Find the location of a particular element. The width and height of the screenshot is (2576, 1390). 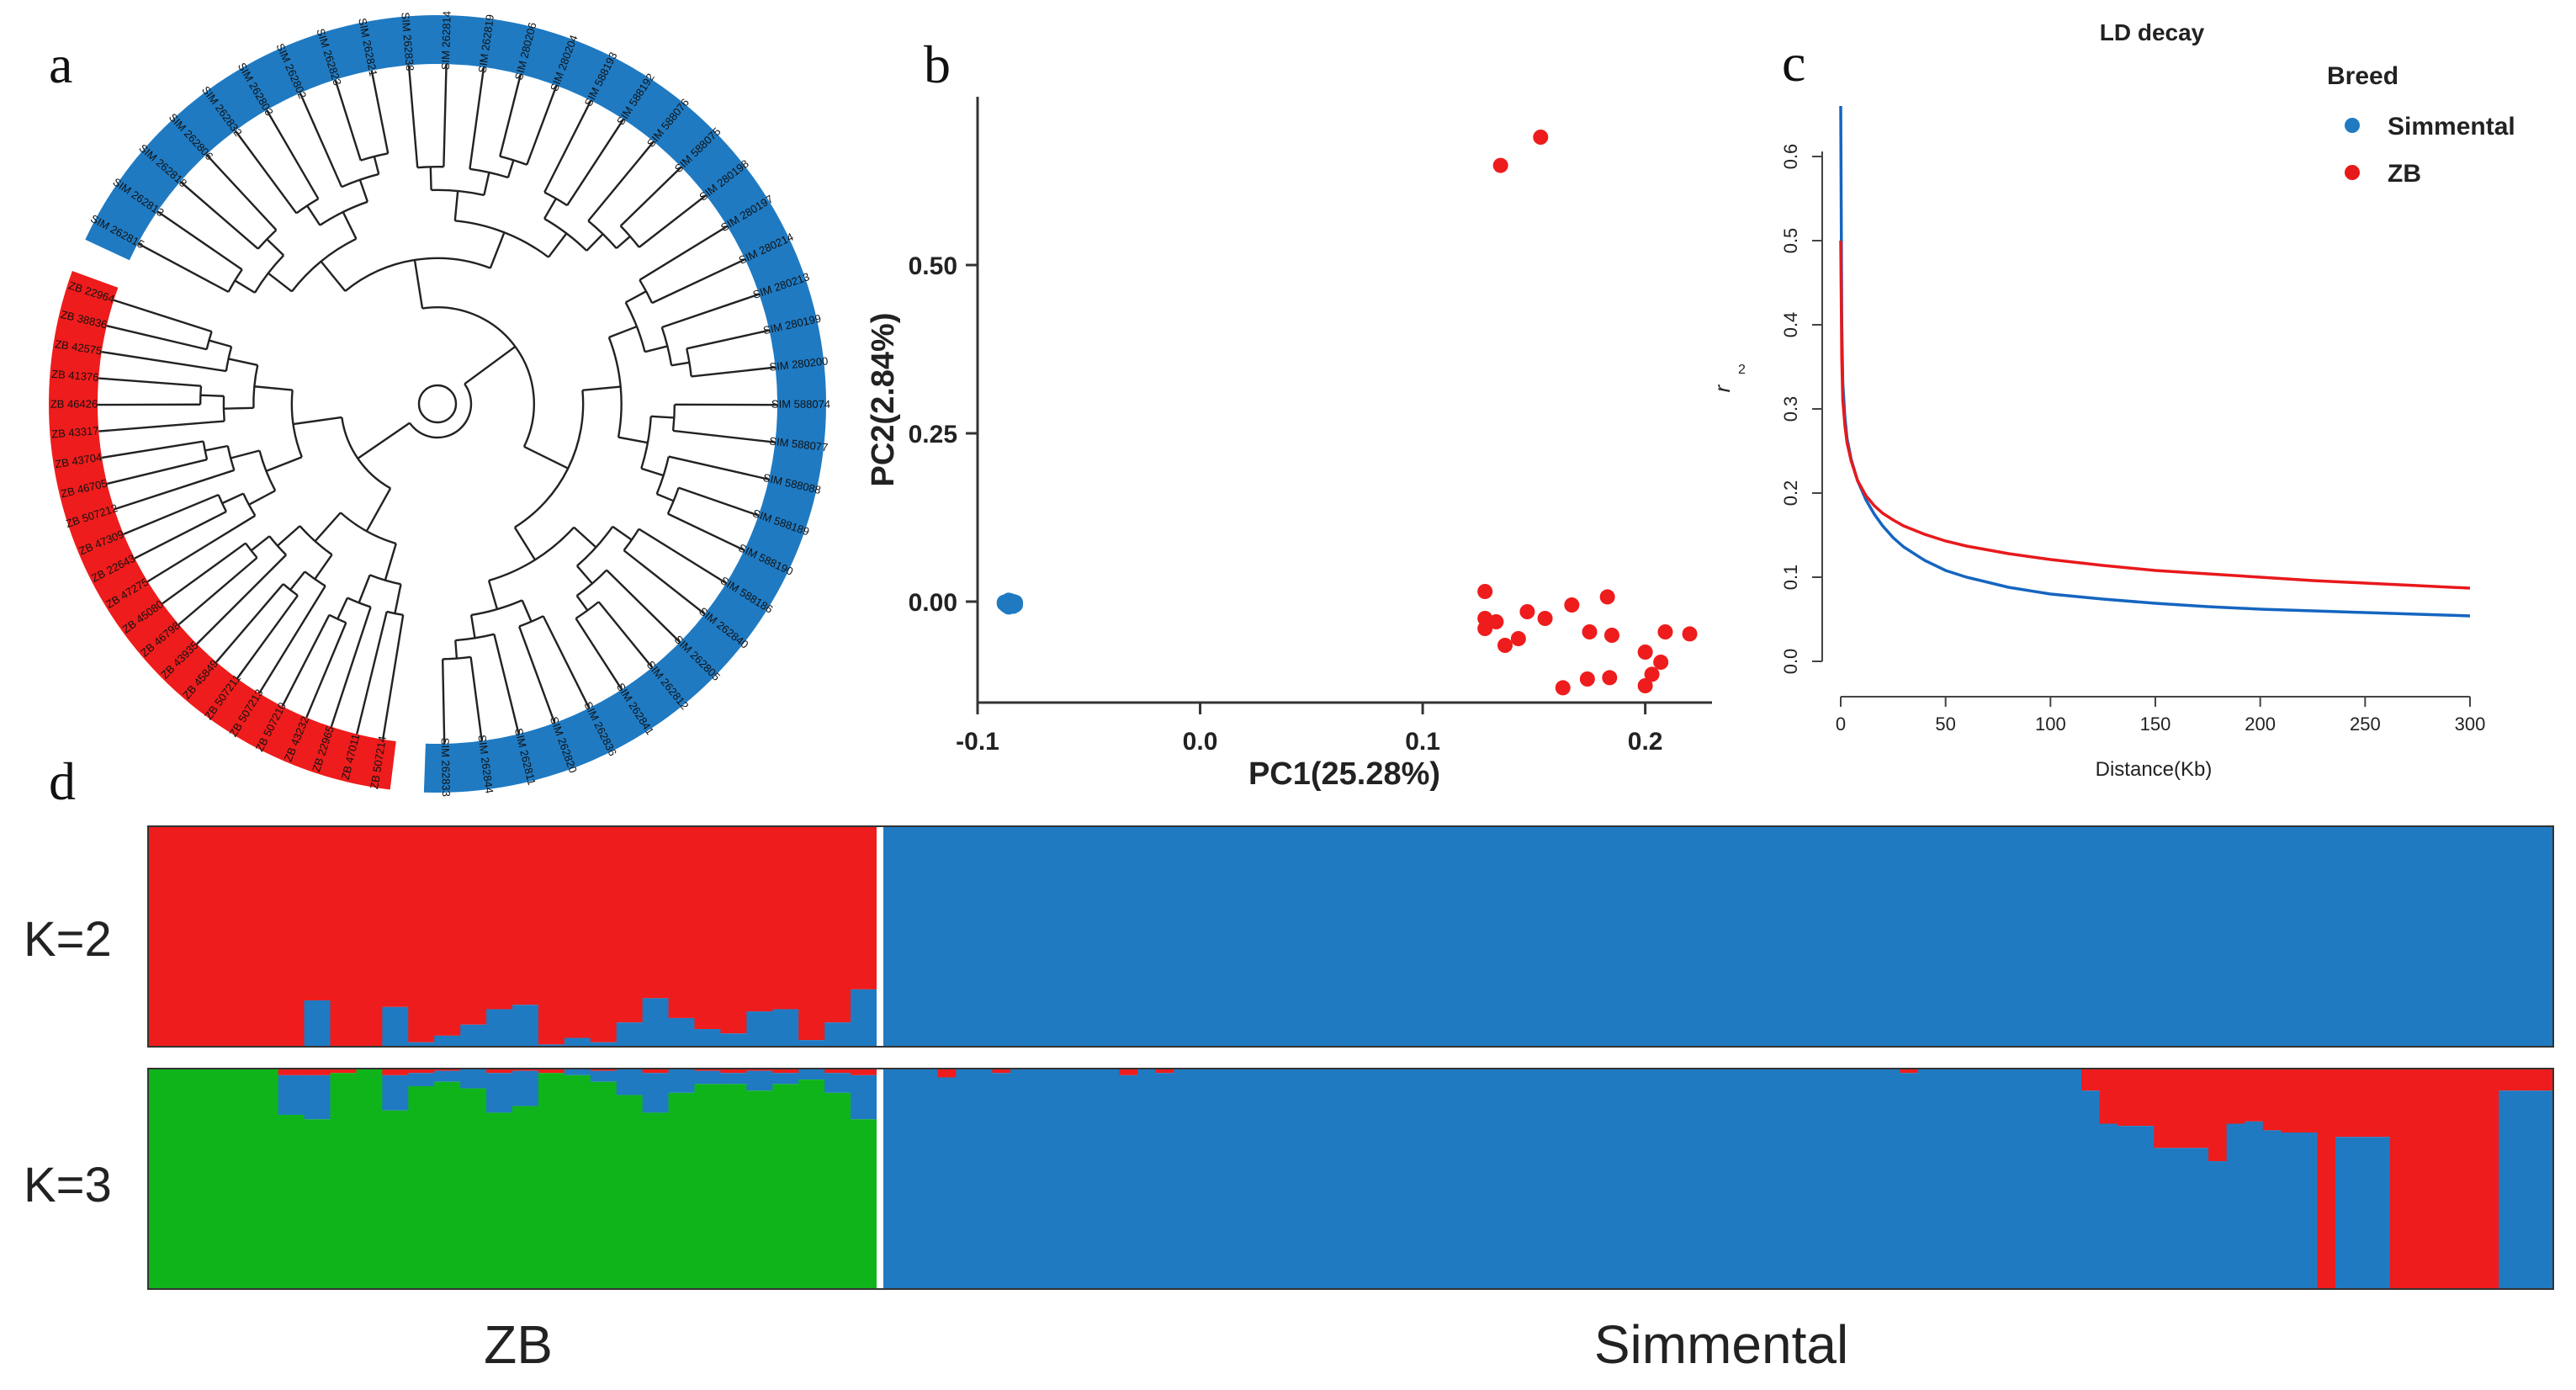

legend-marker-simmental is located at coordinates (2352, 125).